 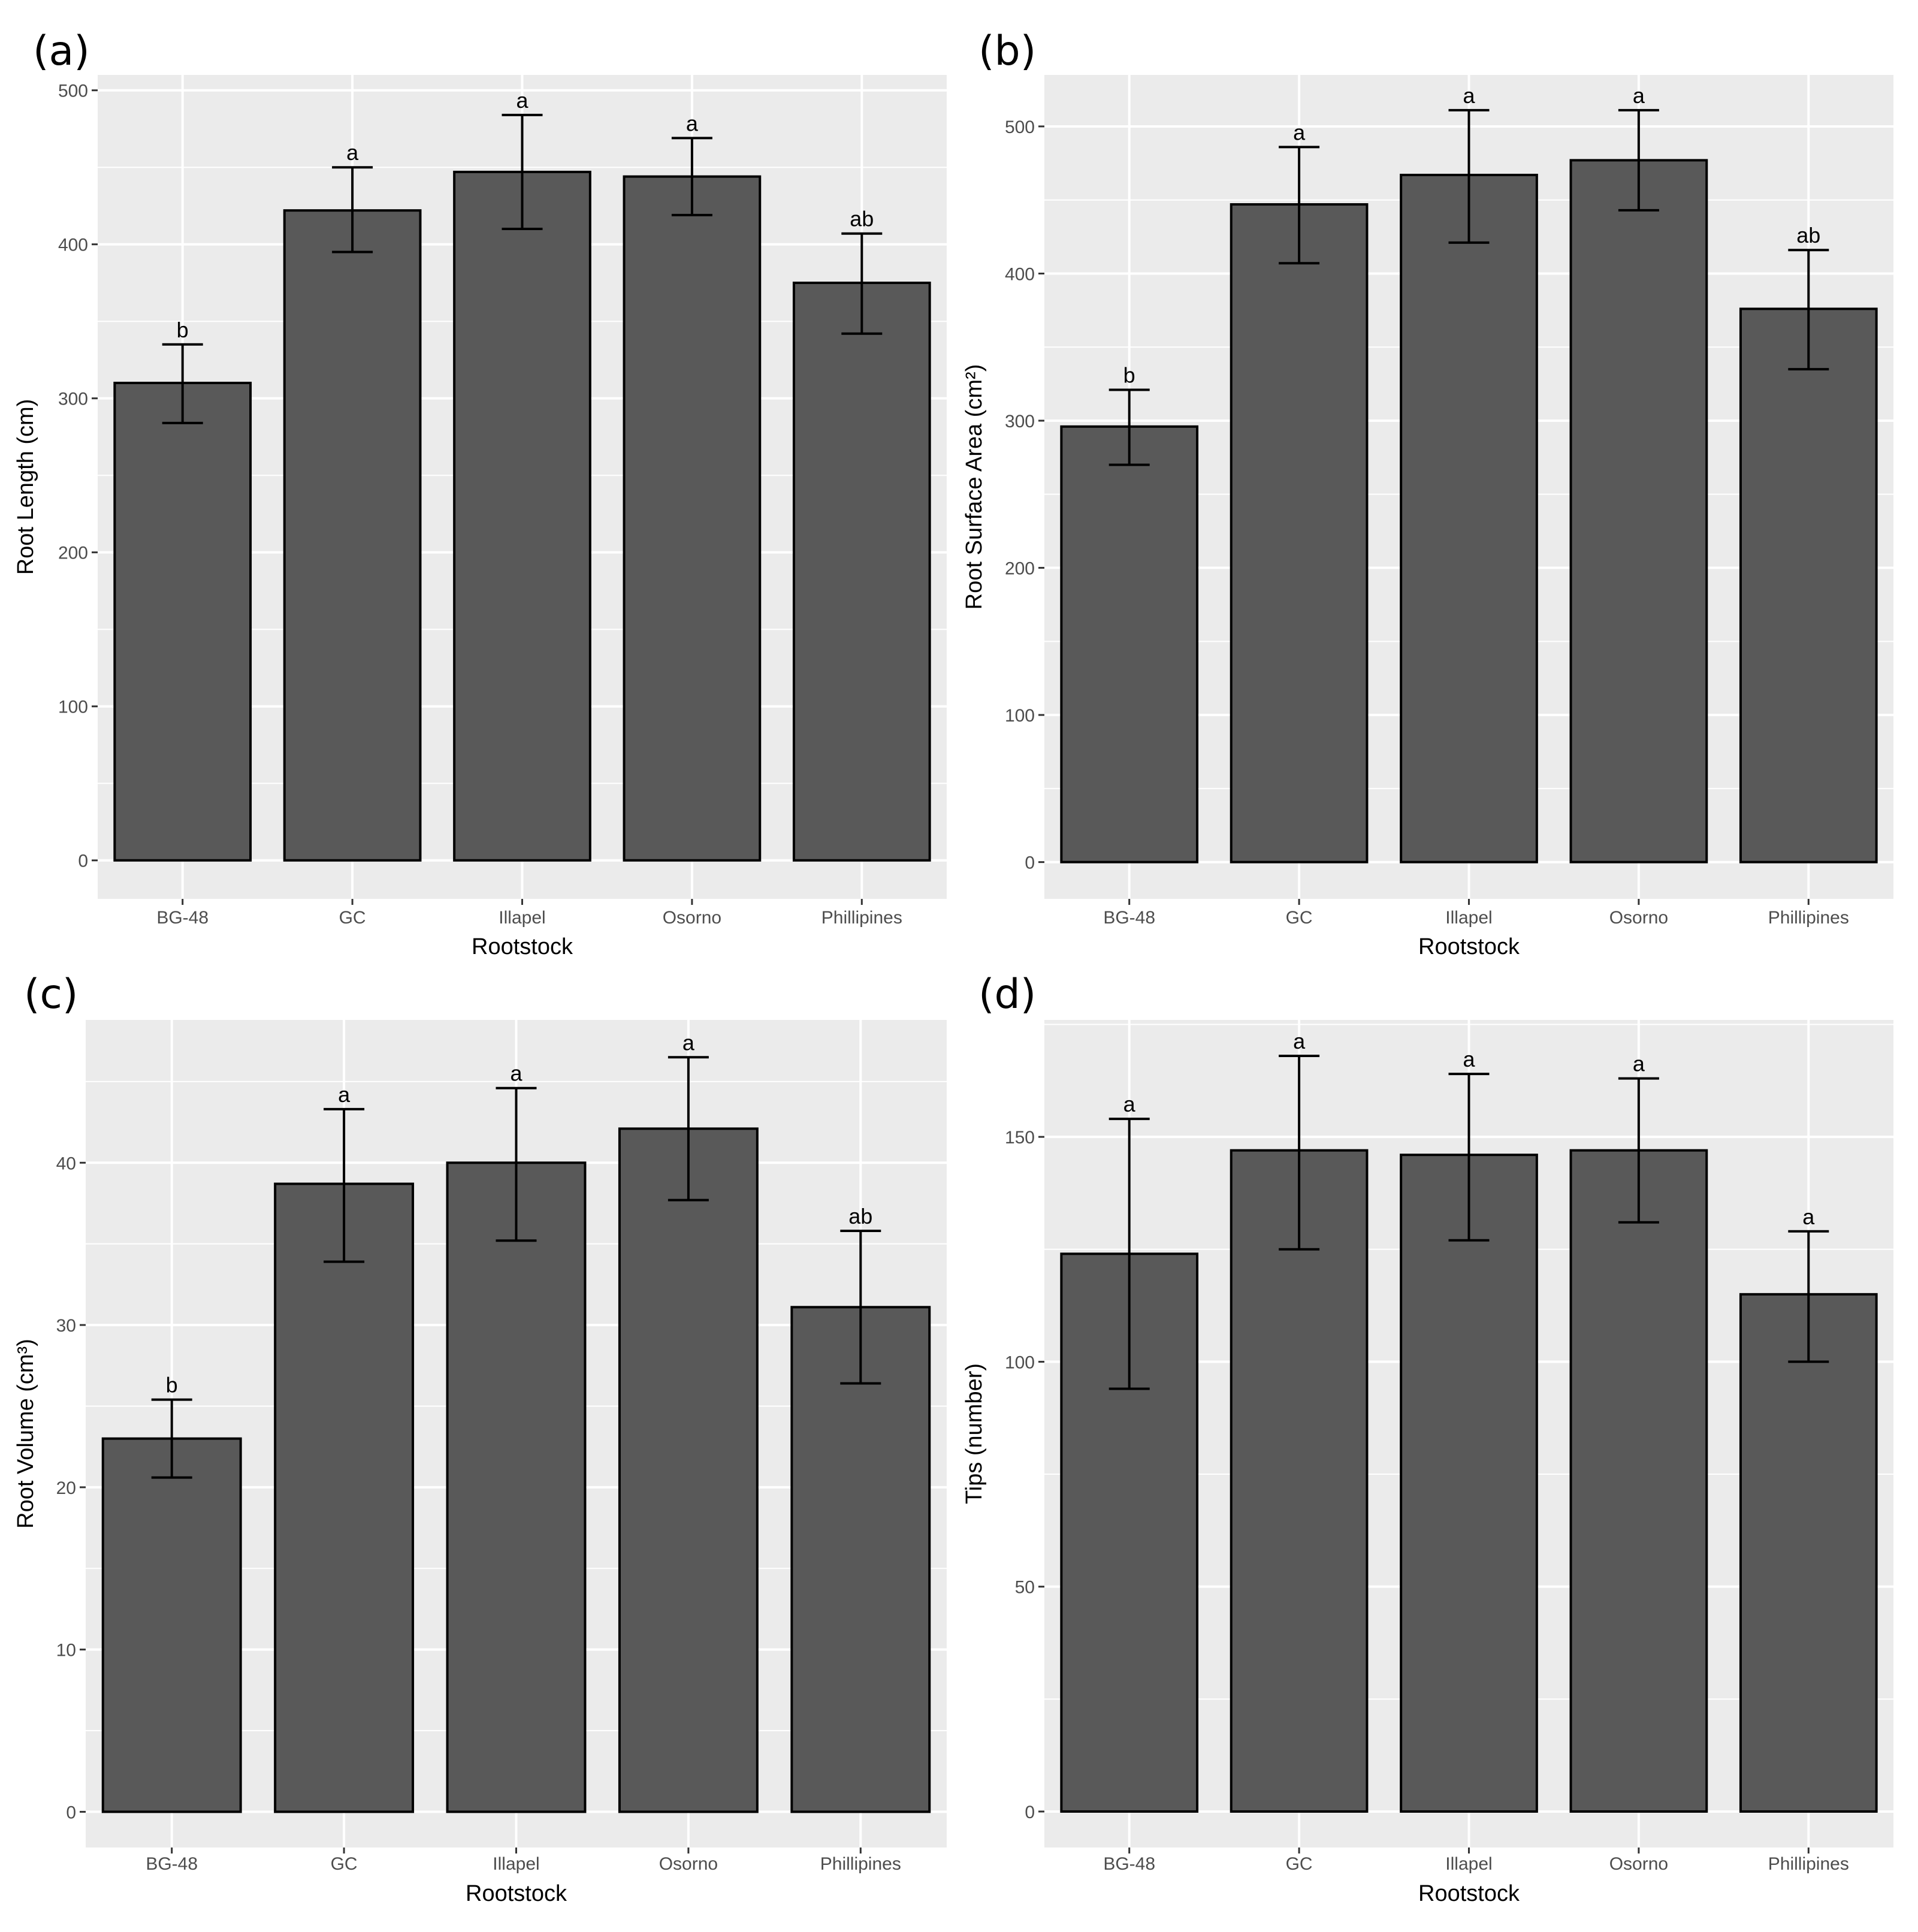 What do you see at coordinates (66, 1326) in the screenshot?
I see `y-tick-label: 30` at bounding box center [66, 1326].